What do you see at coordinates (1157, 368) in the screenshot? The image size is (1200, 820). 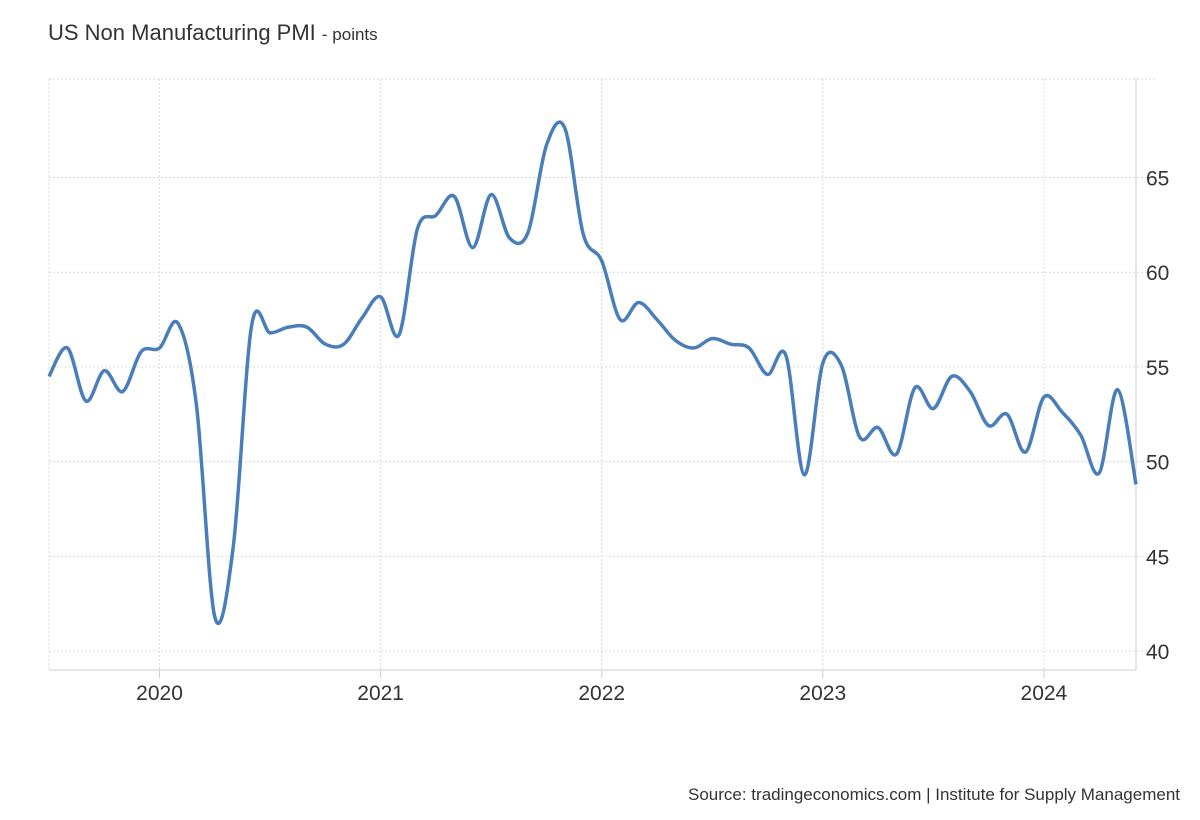 I see `y-tick-label: 55` at bounding box center [1157, 368].